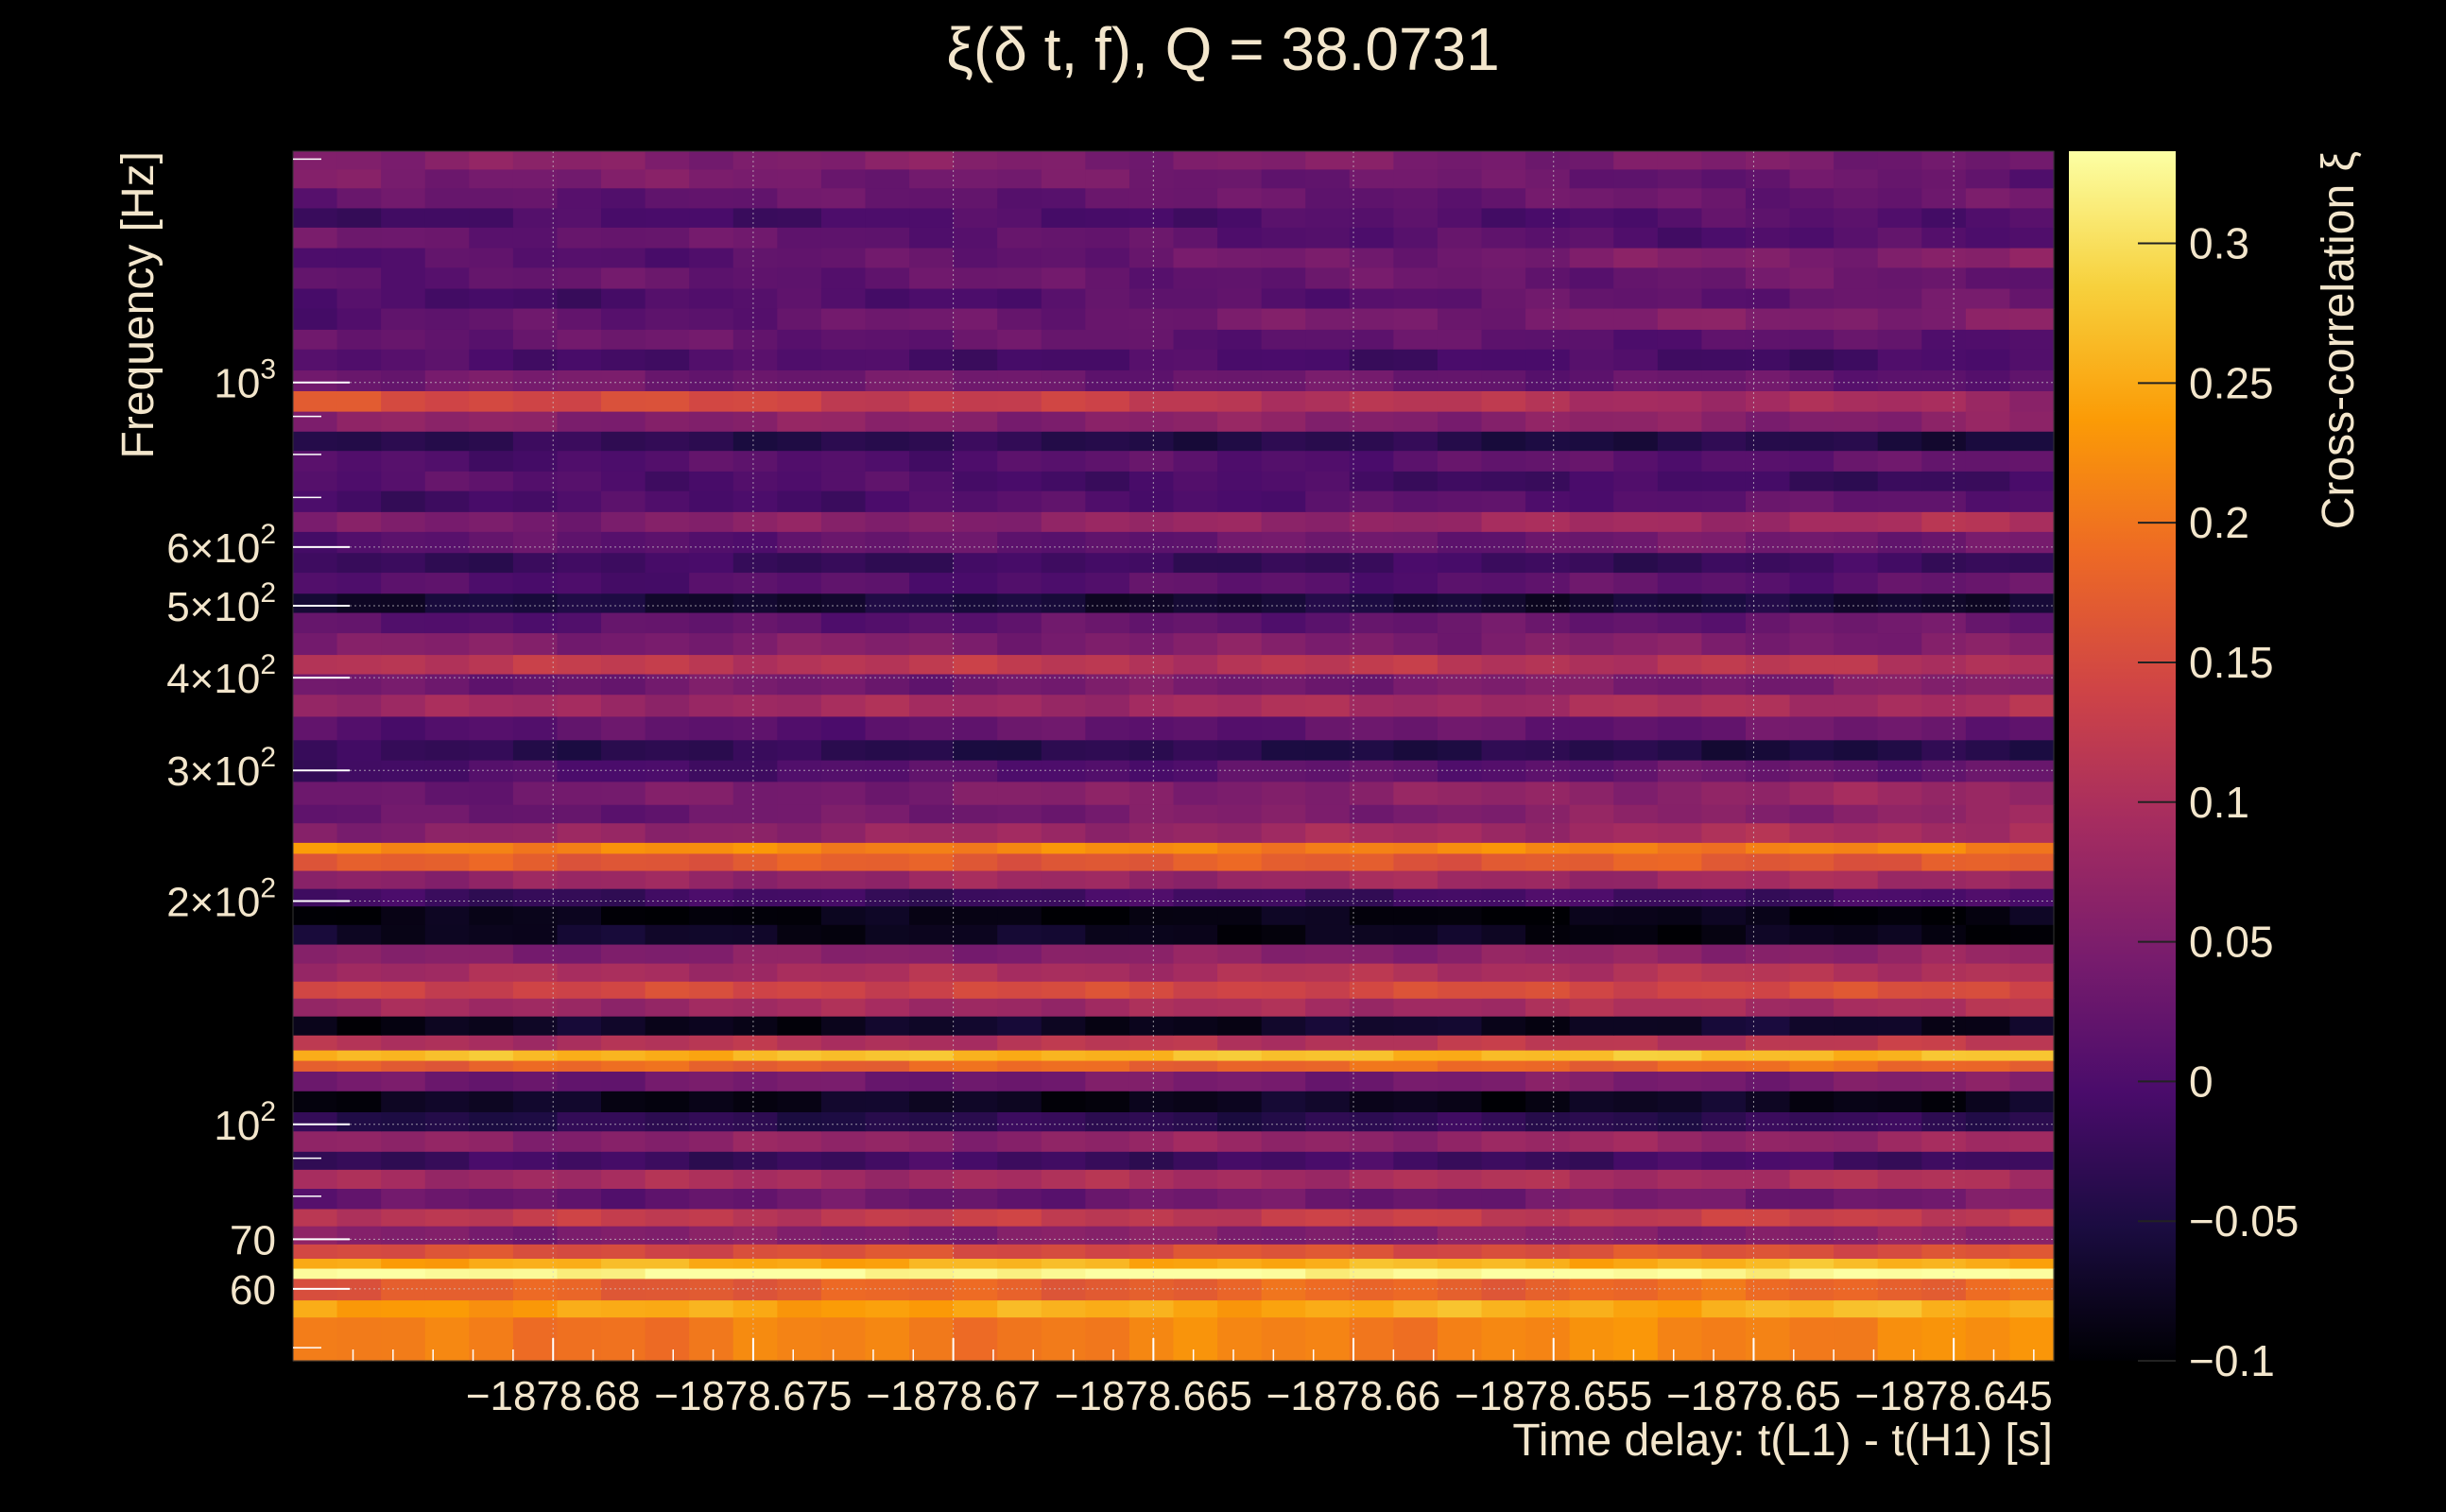 The width and height of the screenshot is (2446, 1512). What do you see at coordinates (2231, 382) in the screenshot?
I see `colorbar-tick-label: 0.25` at bounding box center [2231, 382].